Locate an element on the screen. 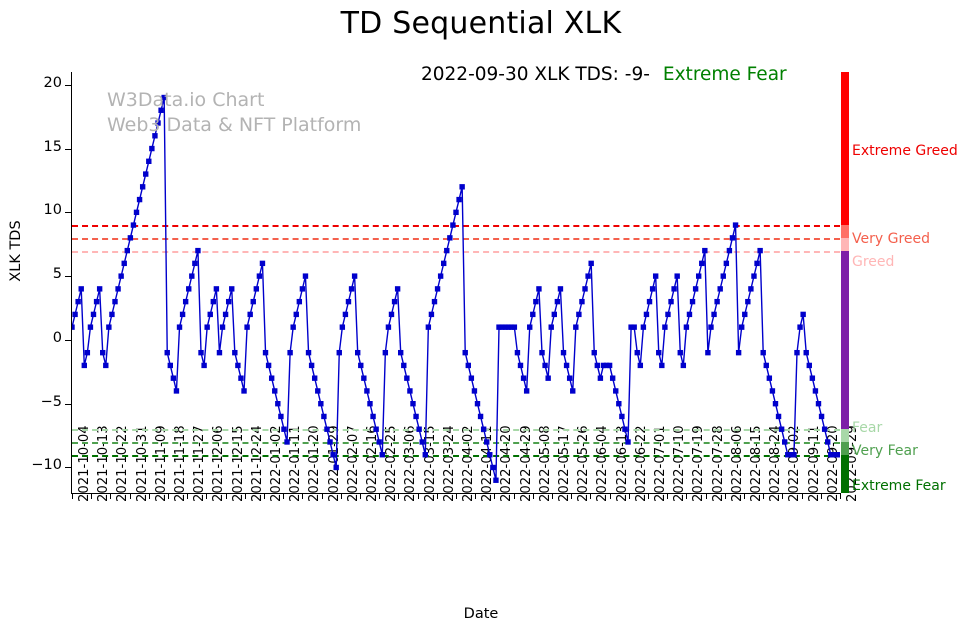 Image resolution: width=962 pixels, height=633 pixels. y-tick-label-5: 5 is located at coordinates (57, 274).